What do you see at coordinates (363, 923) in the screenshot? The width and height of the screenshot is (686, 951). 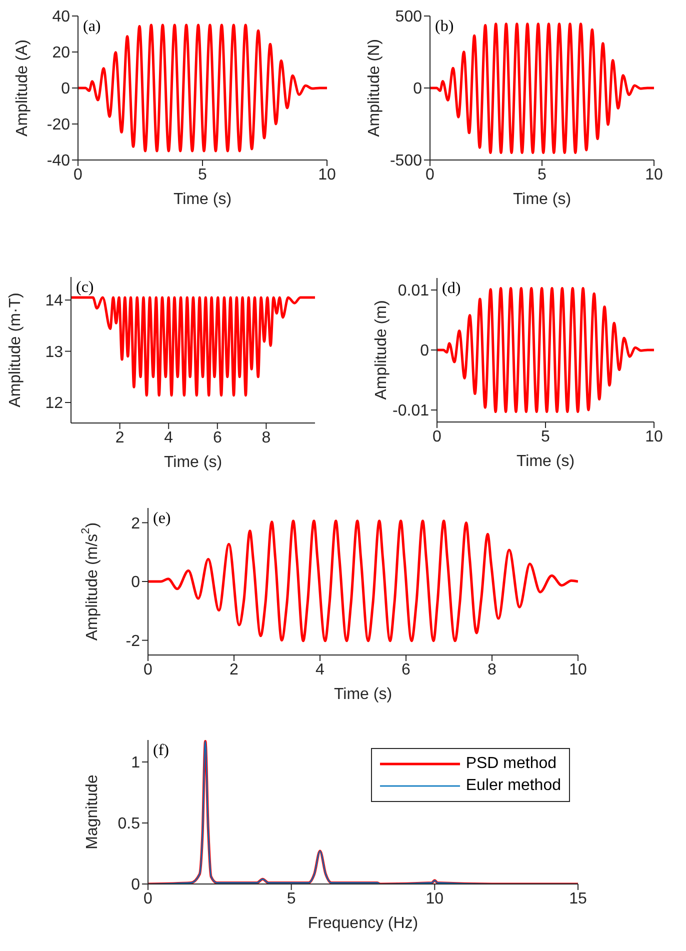 I see `x-axis-title: Frequency (Hz)` at bounding box center [363, 923].